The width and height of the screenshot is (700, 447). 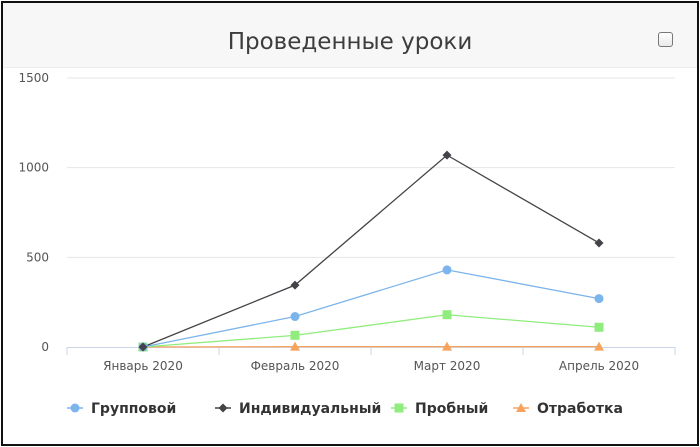 What do you see at coordinates (143, 366) in the screenshot?
I see `x-tick-label: Январь 2020` at bounding box center [143, 366].